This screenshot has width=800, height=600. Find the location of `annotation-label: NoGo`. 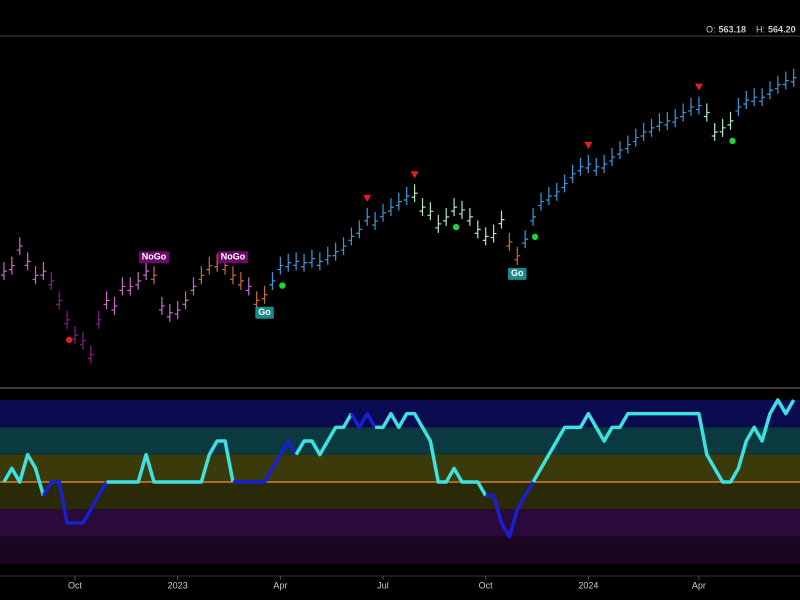

annotation-label: NoGo is located at coordinates (233, 257).